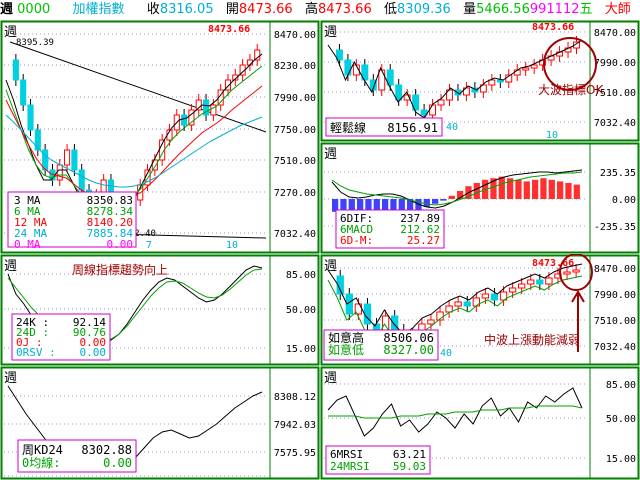 The height and width of the screenshot is (480, 640). I want to click on y-tick-label: 7270.00, so click(295, 193).